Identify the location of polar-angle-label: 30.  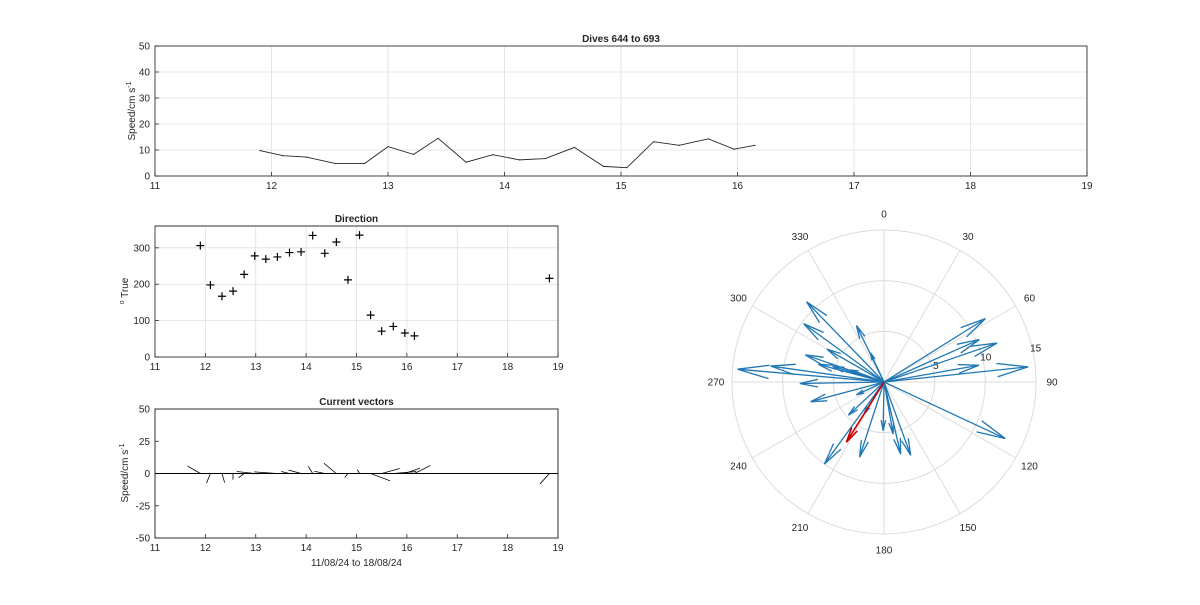
(968, 237).